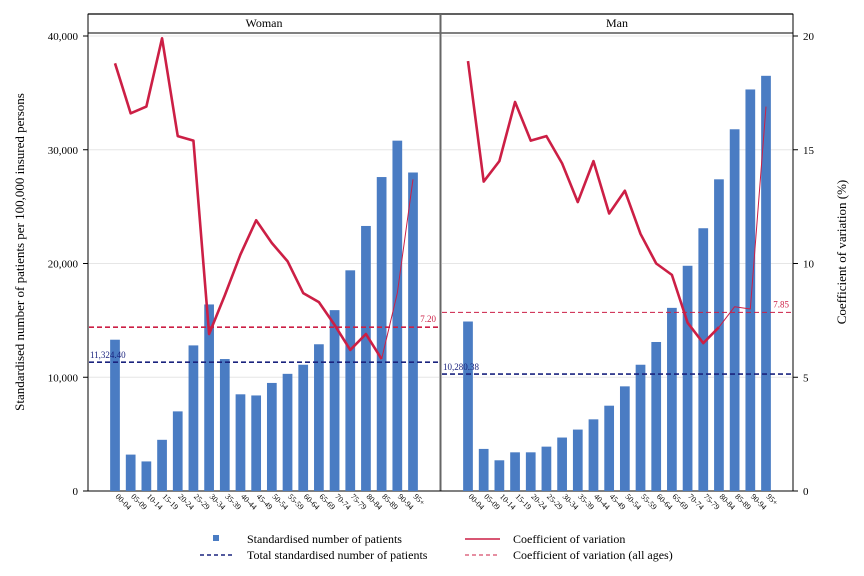 The width and height of the screenshot is (864, 576). What do you see at coordinates (76, 492) in the screenshot?
I see `y-left-tick-label: 0` at bounding box center [76, 492].